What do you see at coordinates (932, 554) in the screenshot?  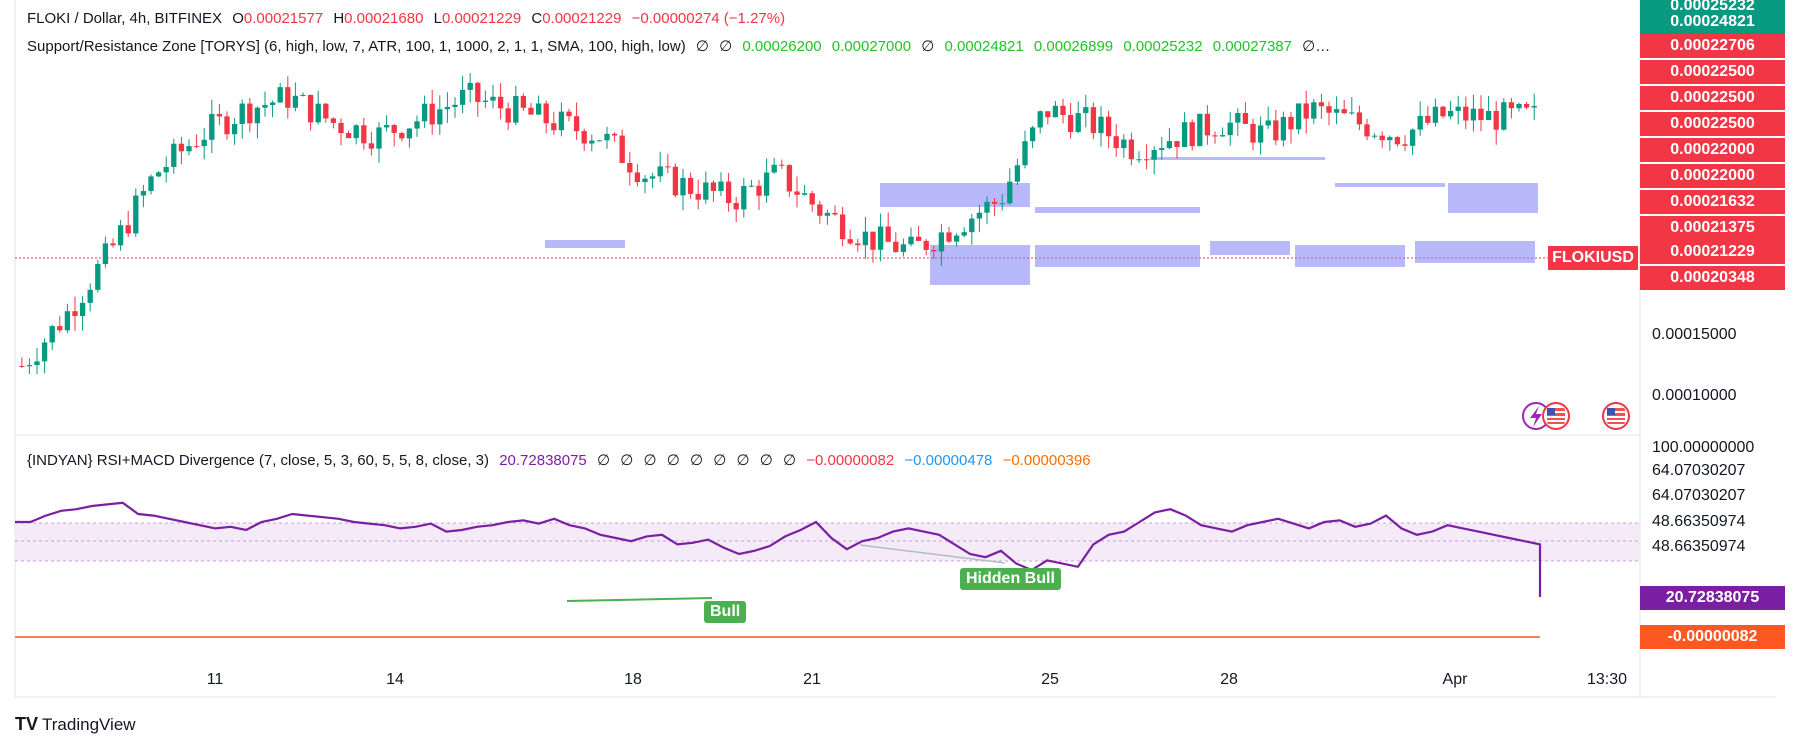 I see `hidden-bull-divergence-line` at bounding box center [932, 554].